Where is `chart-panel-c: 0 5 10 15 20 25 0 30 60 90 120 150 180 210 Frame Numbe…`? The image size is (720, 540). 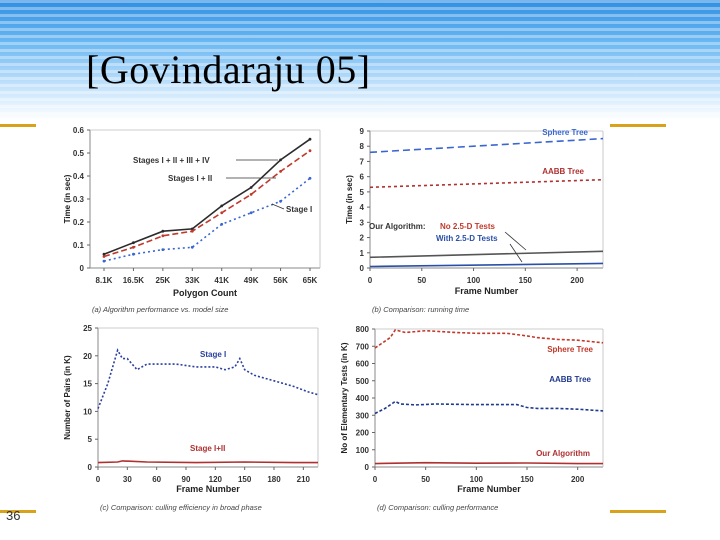 chart-panel-c: 0 5 10 15 20 25 0 30 60 90 120 150 180 210 Frame Numbe… is located at coordinates (191, 418).